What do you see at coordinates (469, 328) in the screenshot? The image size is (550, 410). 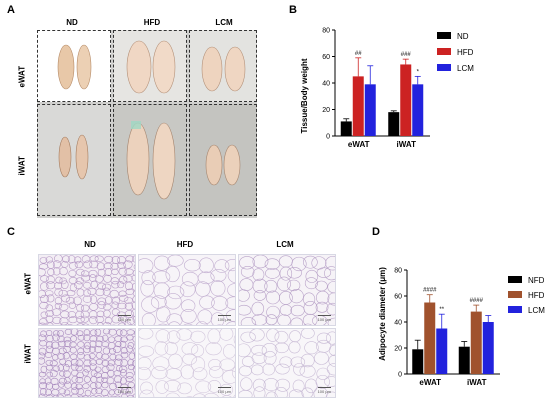 I see `chart-d-plot-area: 0 20 40 60 80 eWAT iWAT #### ** #### NFD HFD LCM` at bounding box center [469, 328].